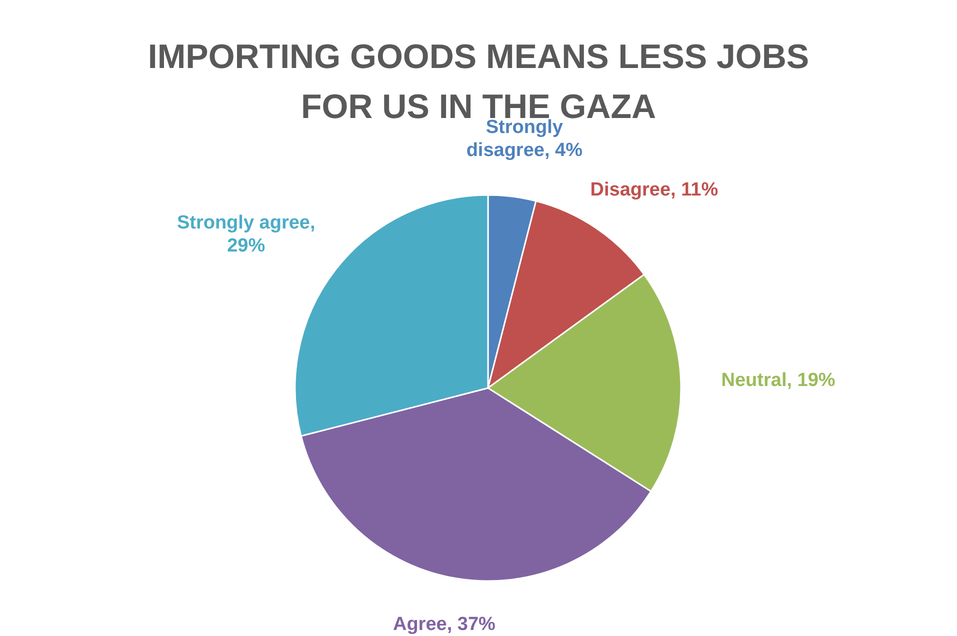 This screenshot has width=957, height=636. Describe the element at coordinates (246, 234) in the screenshot. I see `slice-label: Strongly agree, 29%` at that location.